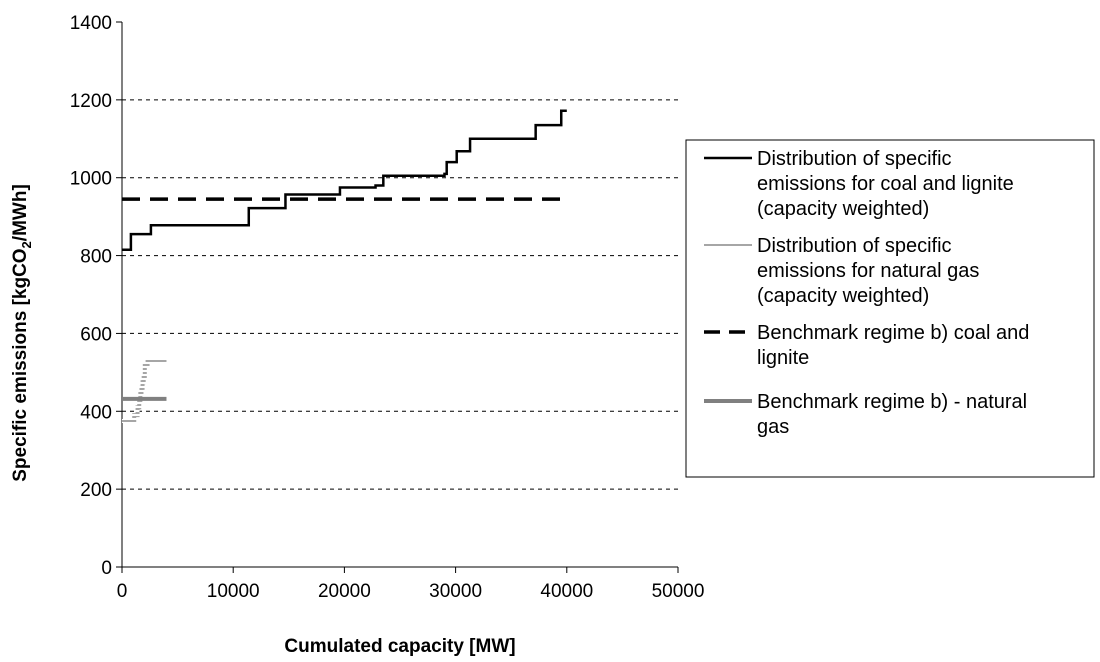 The image size is (1100, 662). What do you see at coordinates (411, 591) in the screenshot?
I see `x-tick-labels: 0 10000 20000 30000 40000 50000` at bounding box center [411, 591].